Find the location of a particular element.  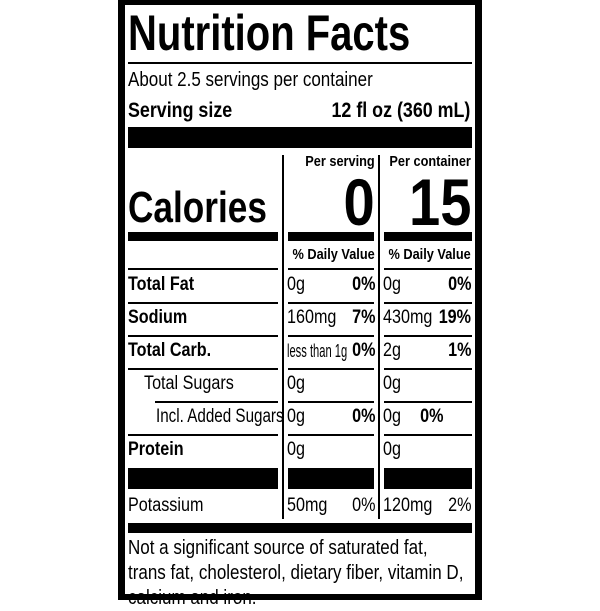

potassium-dv-1: 0% is located at coordinates (363, 505).